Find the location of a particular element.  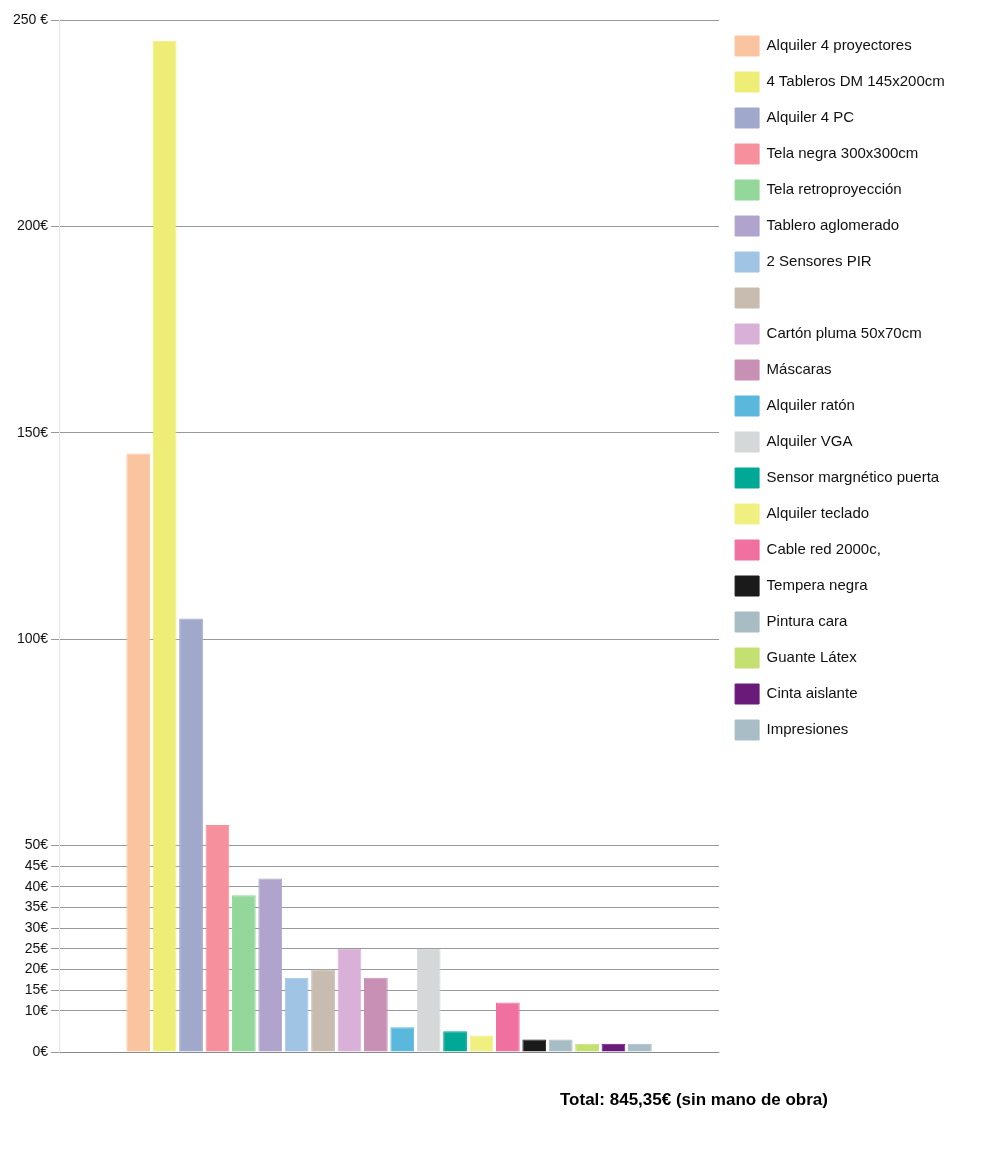

legend-label: Cartón pluma 50x70cm is located at coordinates (844, 333).